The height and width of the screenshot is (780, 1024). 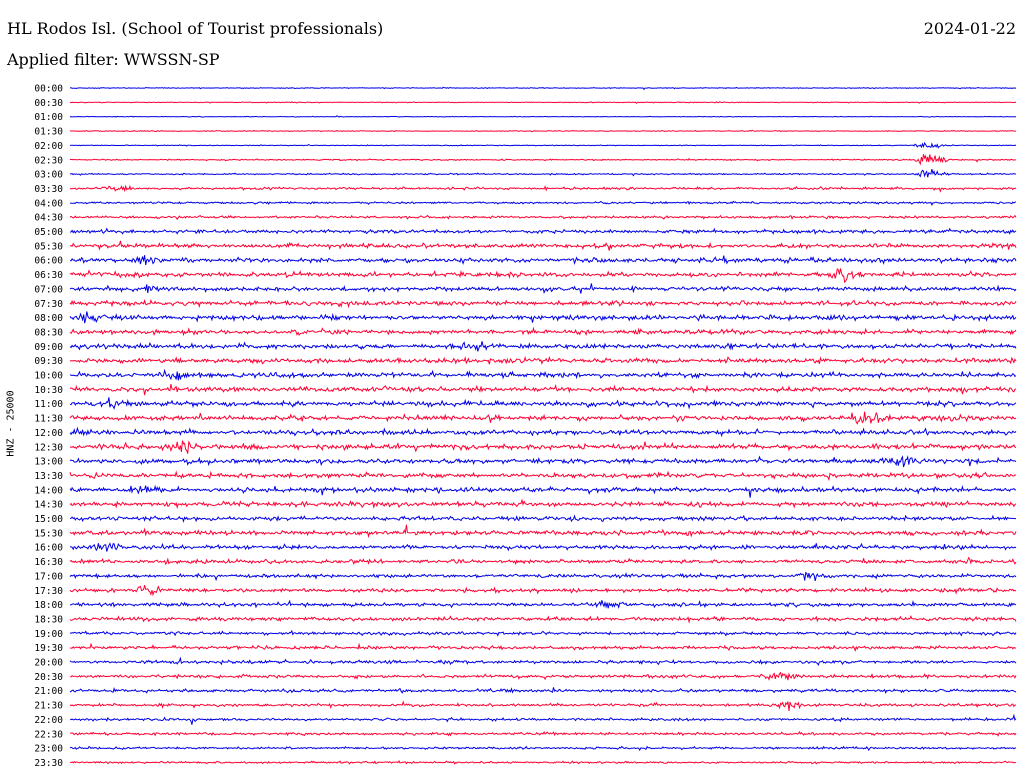 I want to click on row-time-label: 07:30, so click(x=48, y=304).